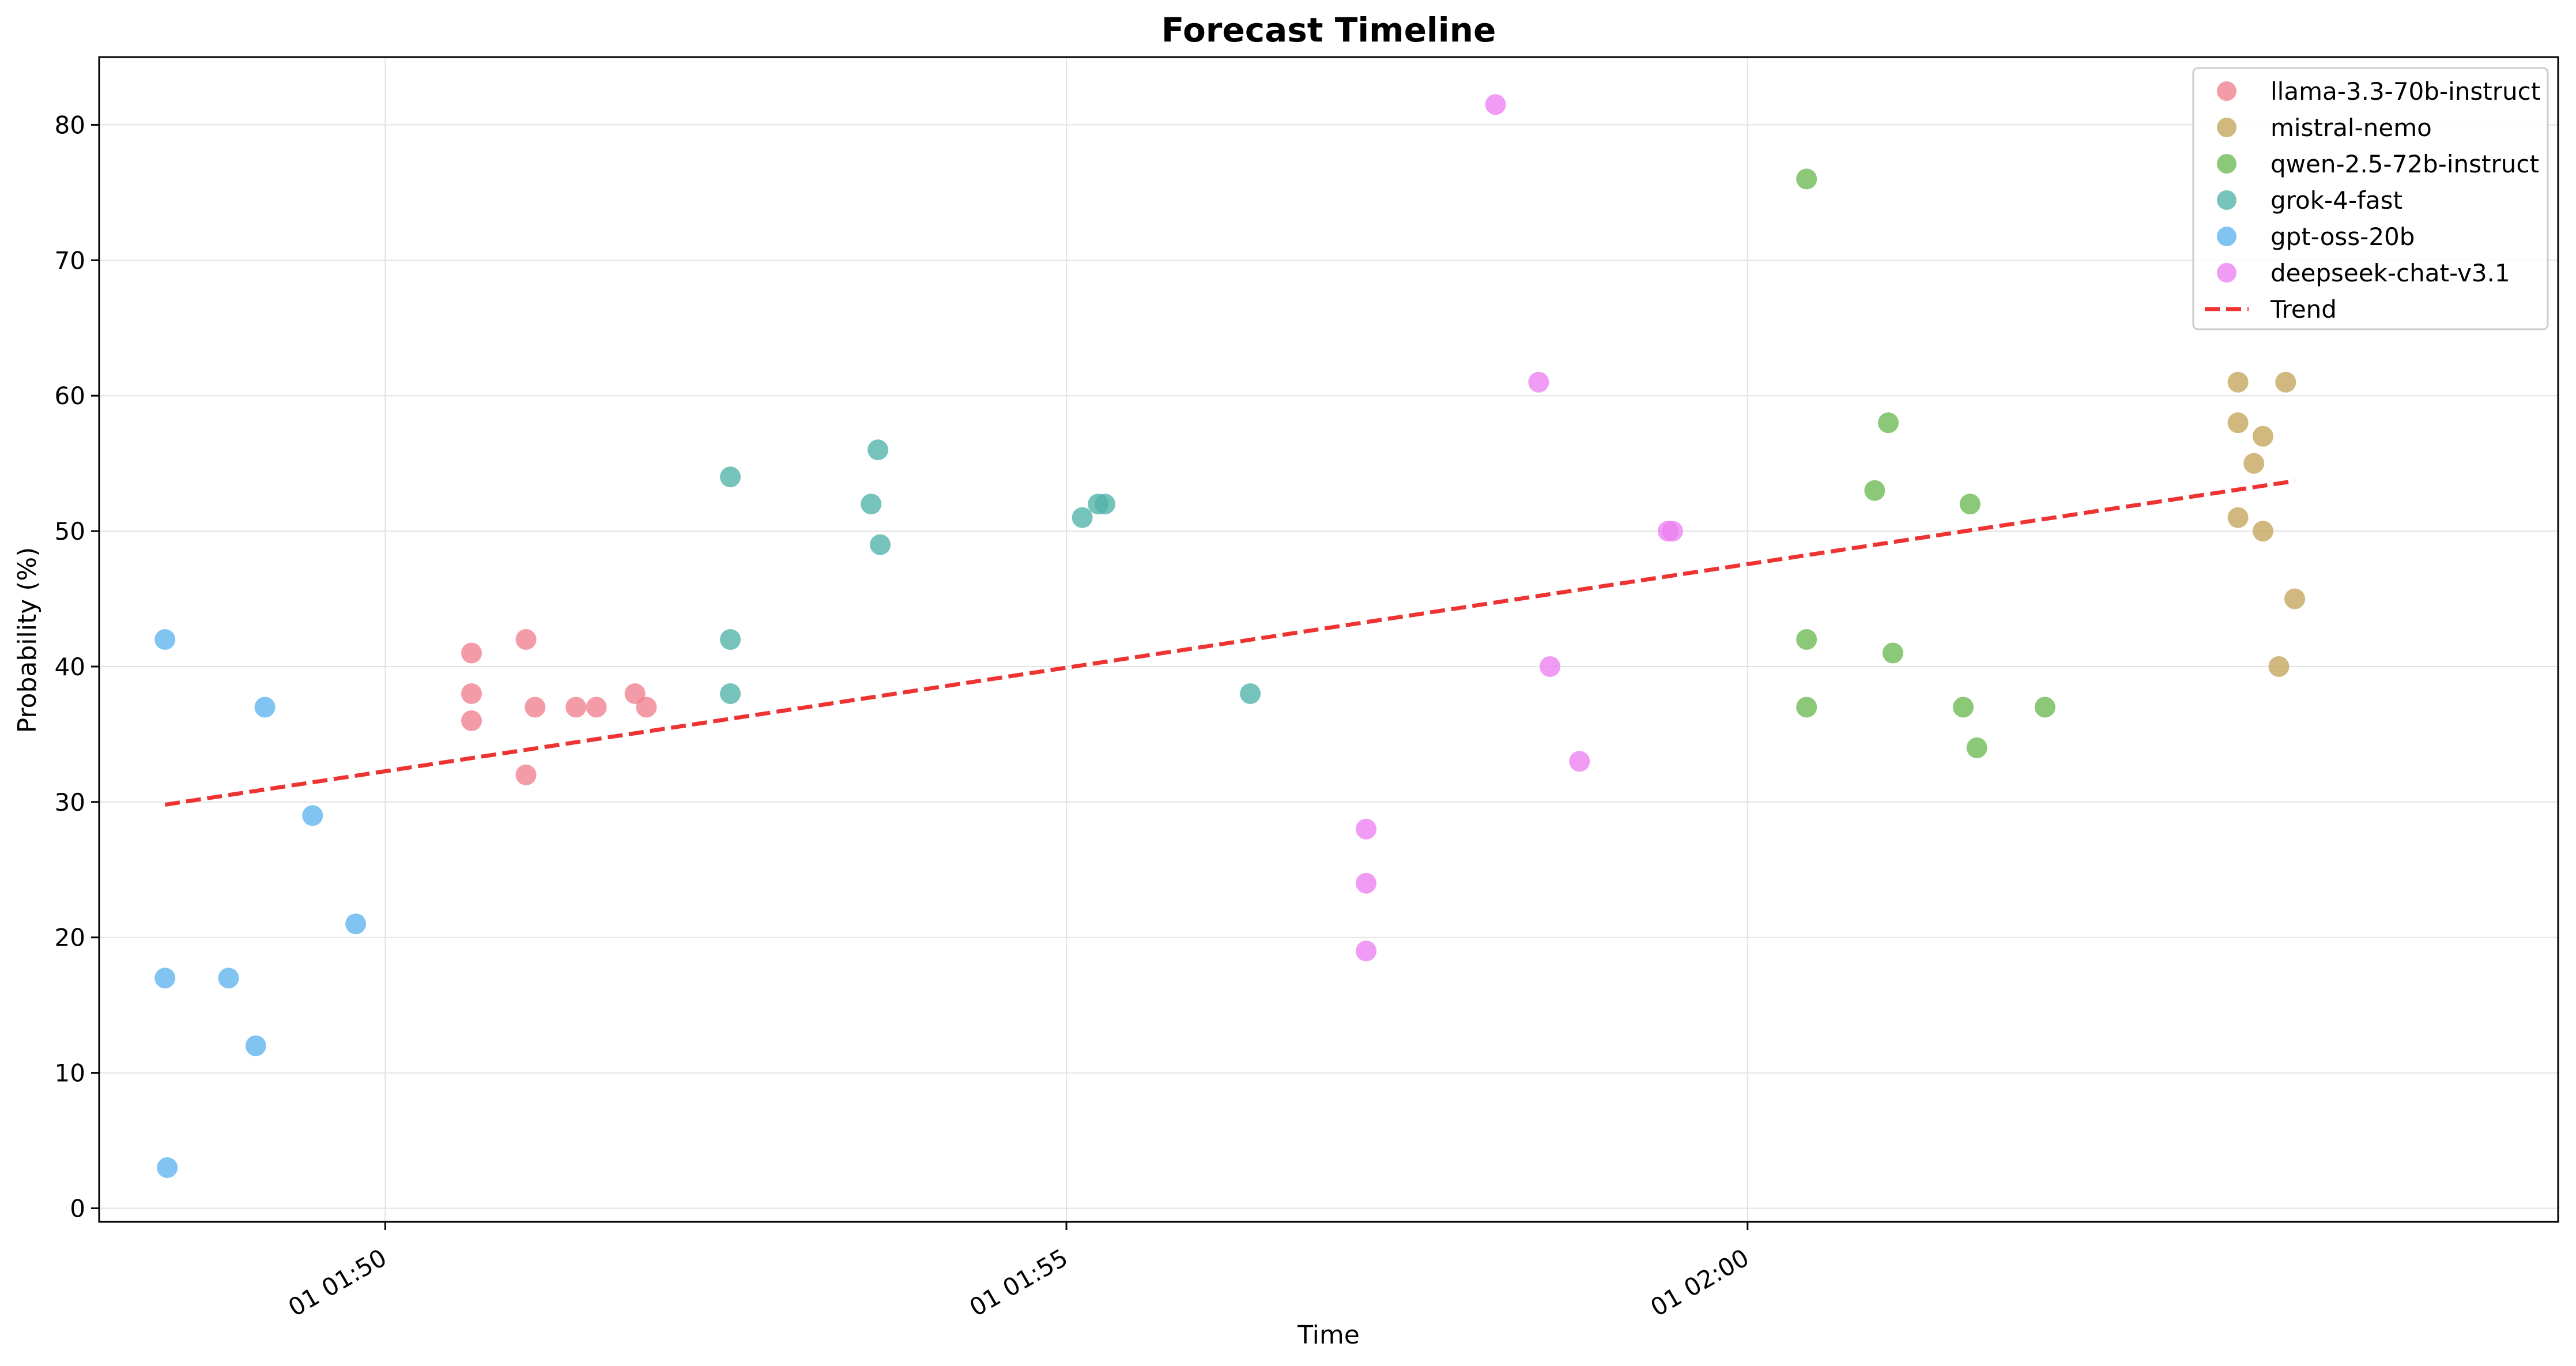  I want to click on series-mistral-nemo, so click(2266, 524).